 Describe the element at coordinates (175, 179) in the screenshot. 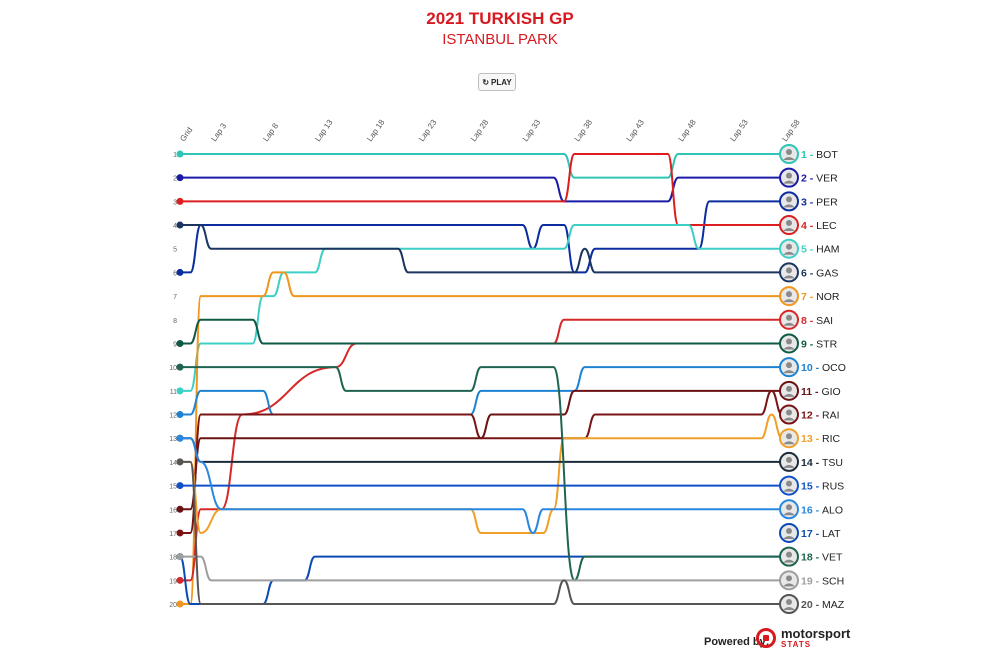

I see `y-tick-label: 2` at that location.